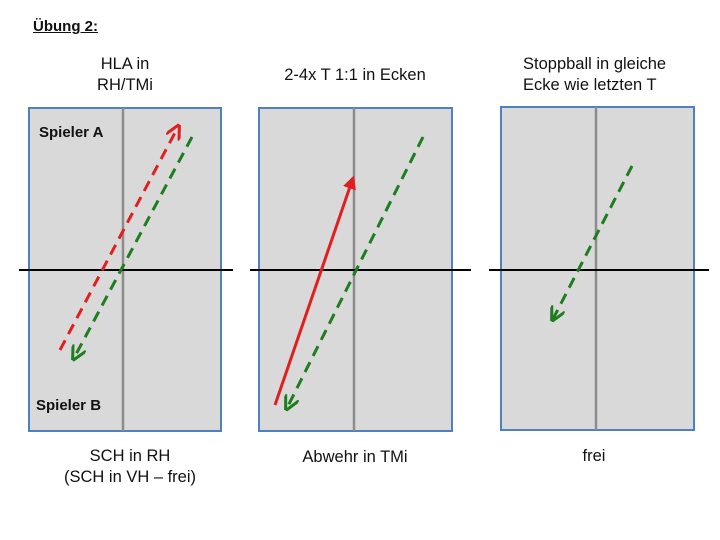 This screenshot has width=720, height=540. What do you see at coordinates (595, 74) in the screenshot?
I see `panel-3-title: Stoppball in gleiche Ecke wie letzten T` at bounding box center [595, 74].